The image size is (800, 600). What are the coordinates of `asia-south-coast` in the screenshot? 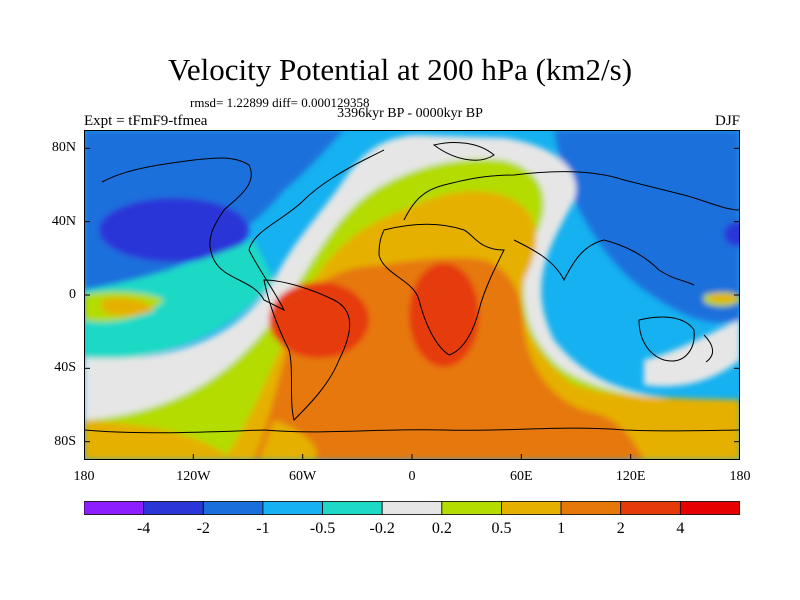 It's located at (604, 262).